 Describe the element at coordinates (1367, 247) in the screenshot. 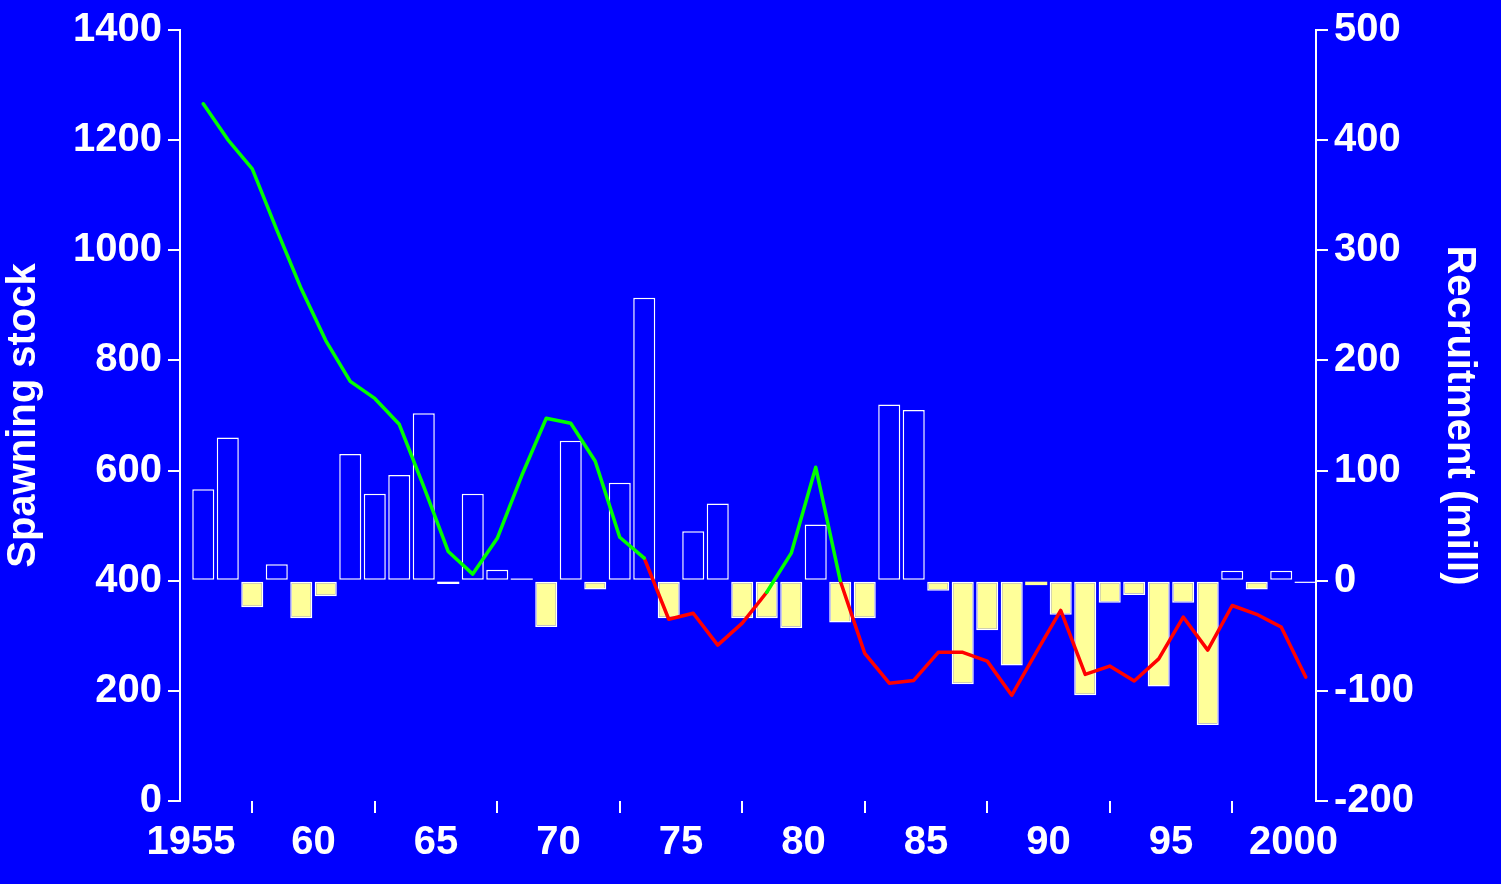

I see `y2-tick-label: 300` at that location.